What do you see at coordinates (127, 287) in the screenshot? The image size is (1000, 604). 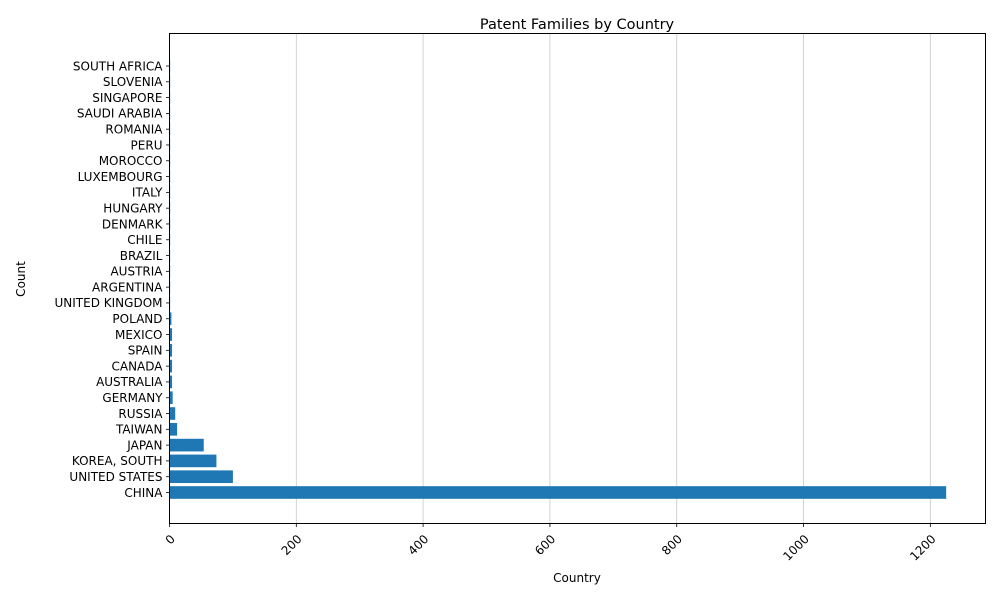 I see `y-tick-label: ARGENTINA` at bounding box center [127, 287].